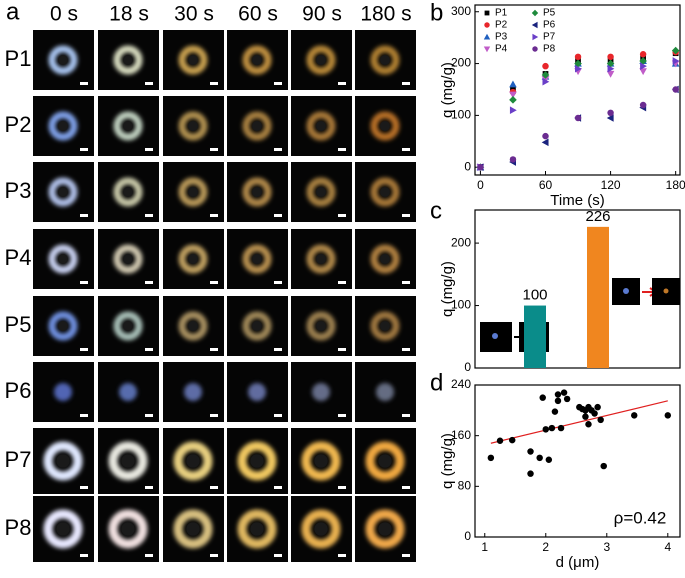 The height and width of the screenshot is (578, 685). What do you see at coordinates (484, 547) in the screenshot?
I see `x-tick-label: 1` at bounding box center [484, 547].